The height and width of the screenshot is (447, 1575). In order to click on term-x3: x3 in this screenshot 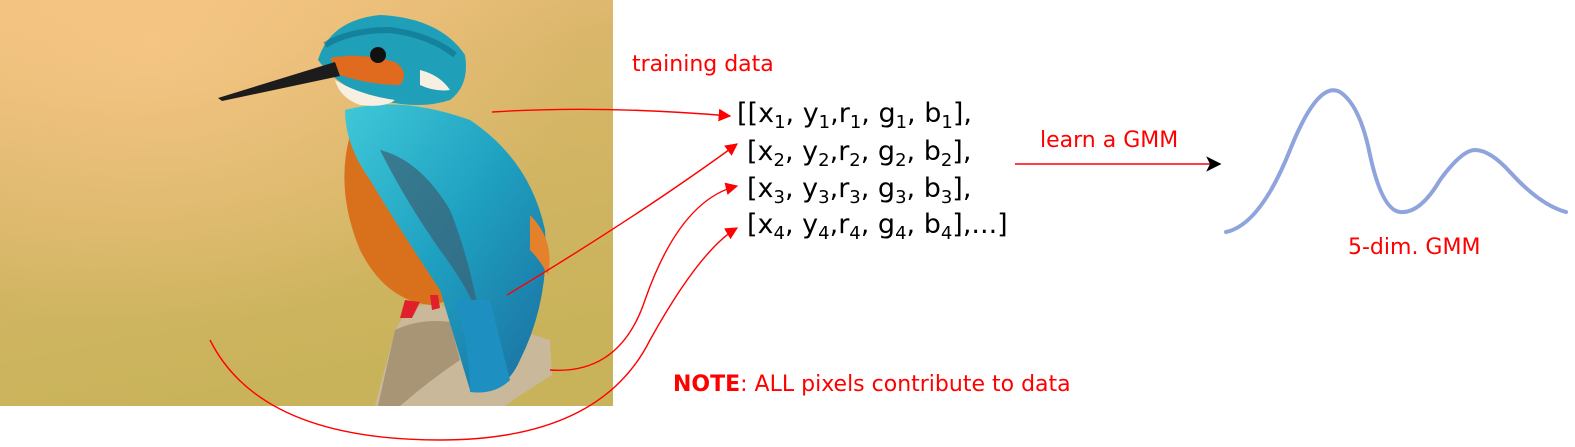, I will do `click(771, 190)`.